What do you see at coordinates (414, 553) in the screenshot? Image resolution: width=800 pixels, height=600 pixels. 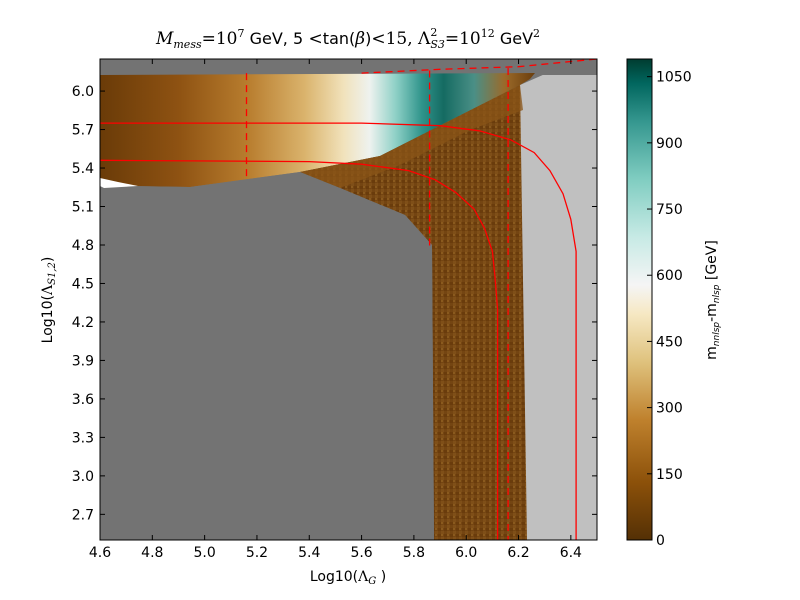 I see `x-tick-label: 5.8` at bounding box center [414, 553].